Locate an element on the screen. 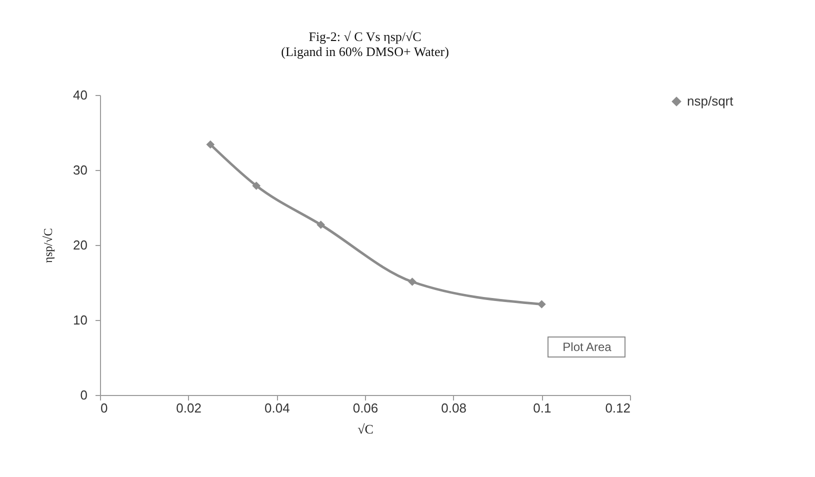 This screenshot has width=815, height=477. y-axis-title: ηsp/√C is located at coordinates (48, 245).